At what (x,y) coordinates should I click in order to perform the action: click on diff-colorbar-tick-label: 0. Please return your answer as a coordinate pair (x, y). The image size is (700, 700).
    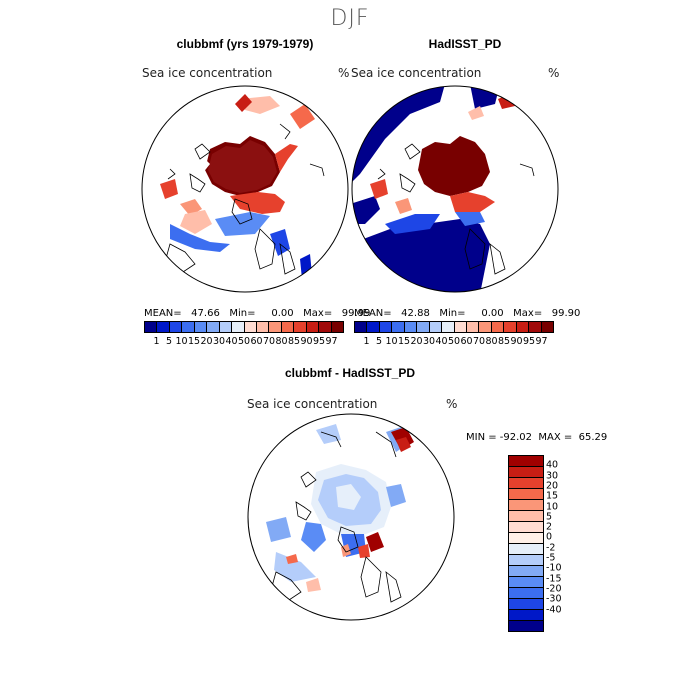
    Looking at the image, I should click on (549, 537).